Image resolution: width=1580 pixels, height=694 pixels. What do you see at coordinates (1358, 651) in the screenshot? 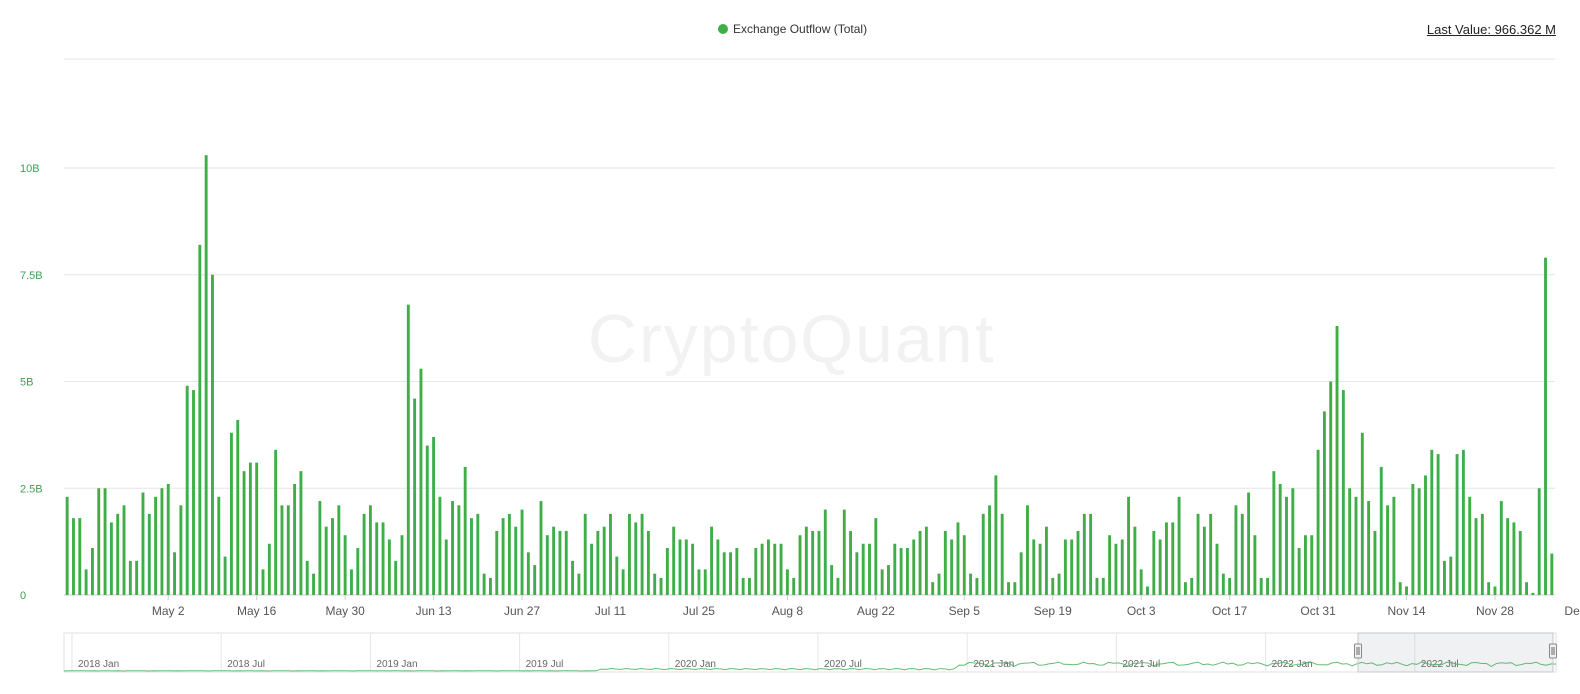
I see `navigator-left-handle` at bounding box center [1358, 651].